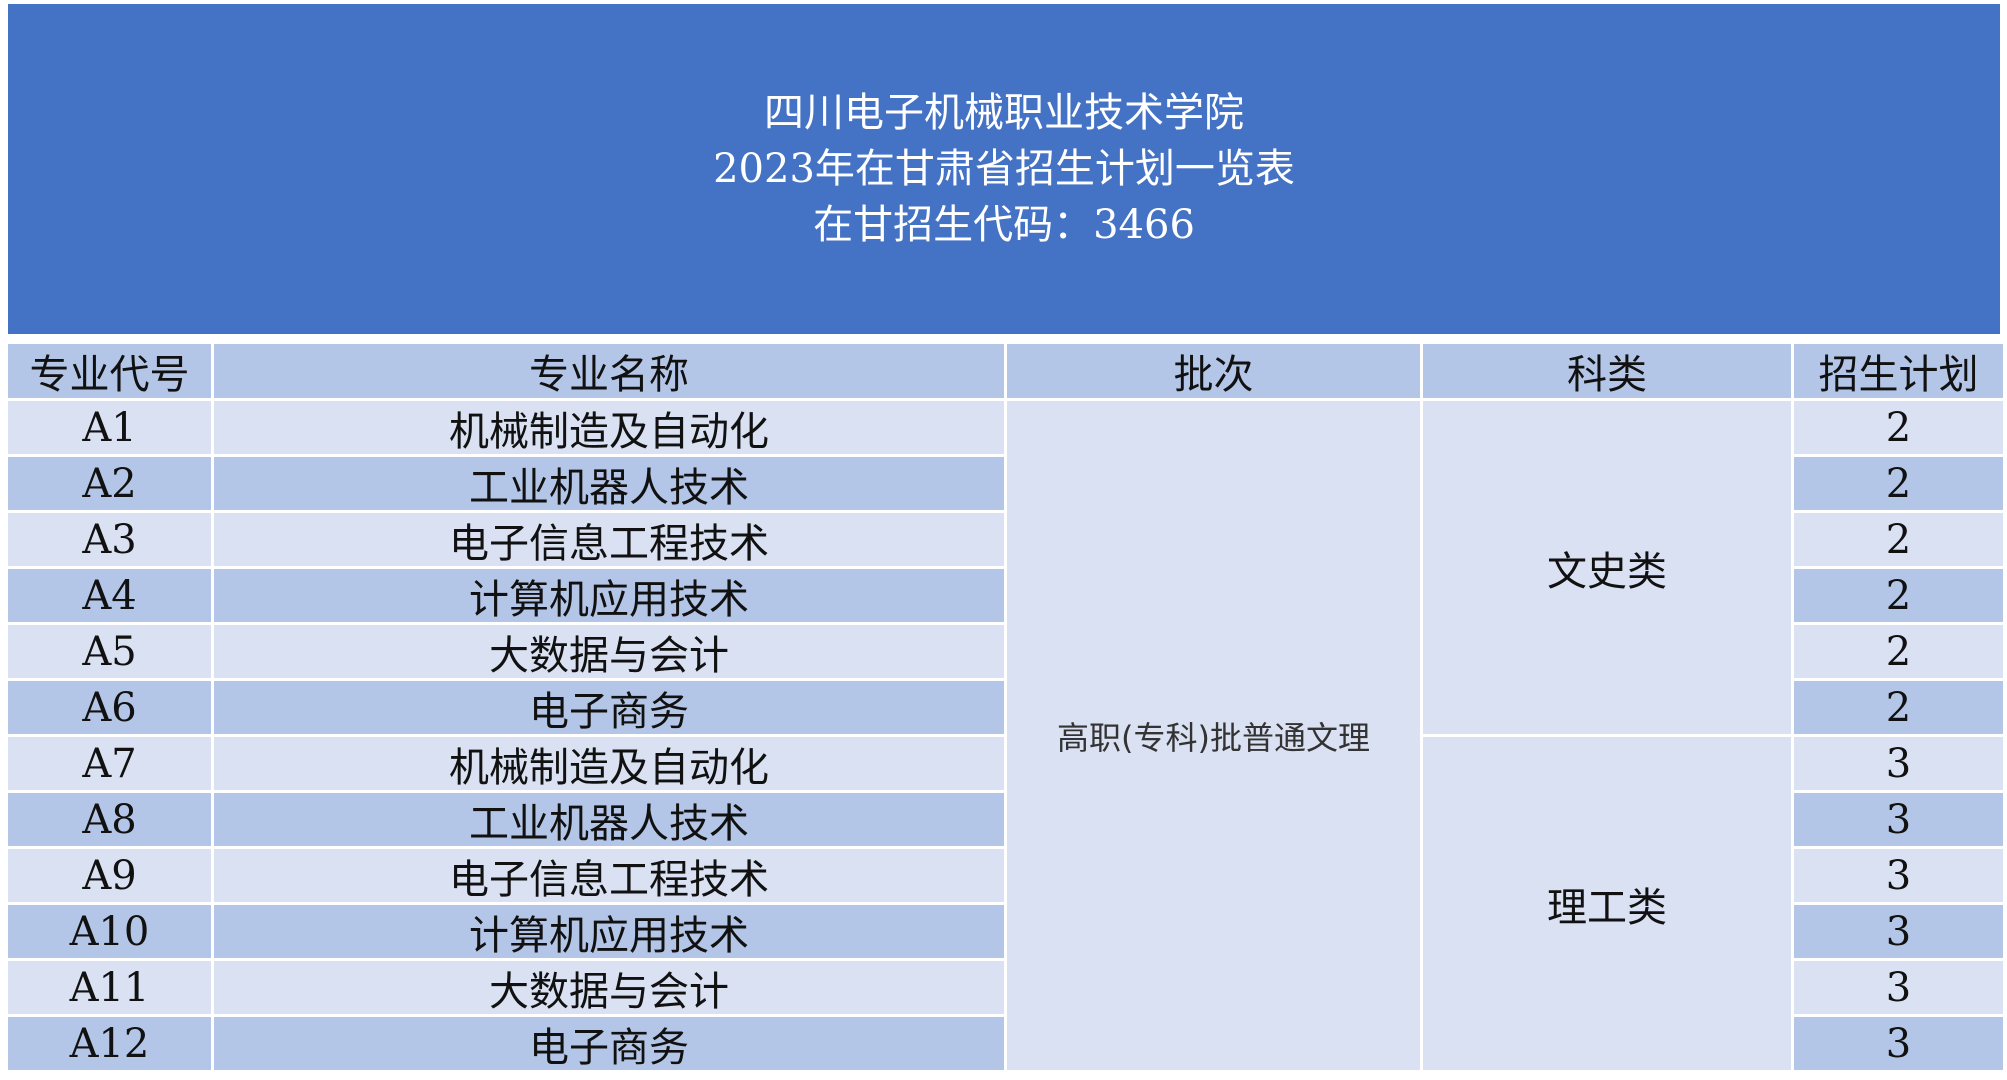  Describe the element at coordinates (109, 651) in the screenshot. I see `cell-code: A5` at that location.